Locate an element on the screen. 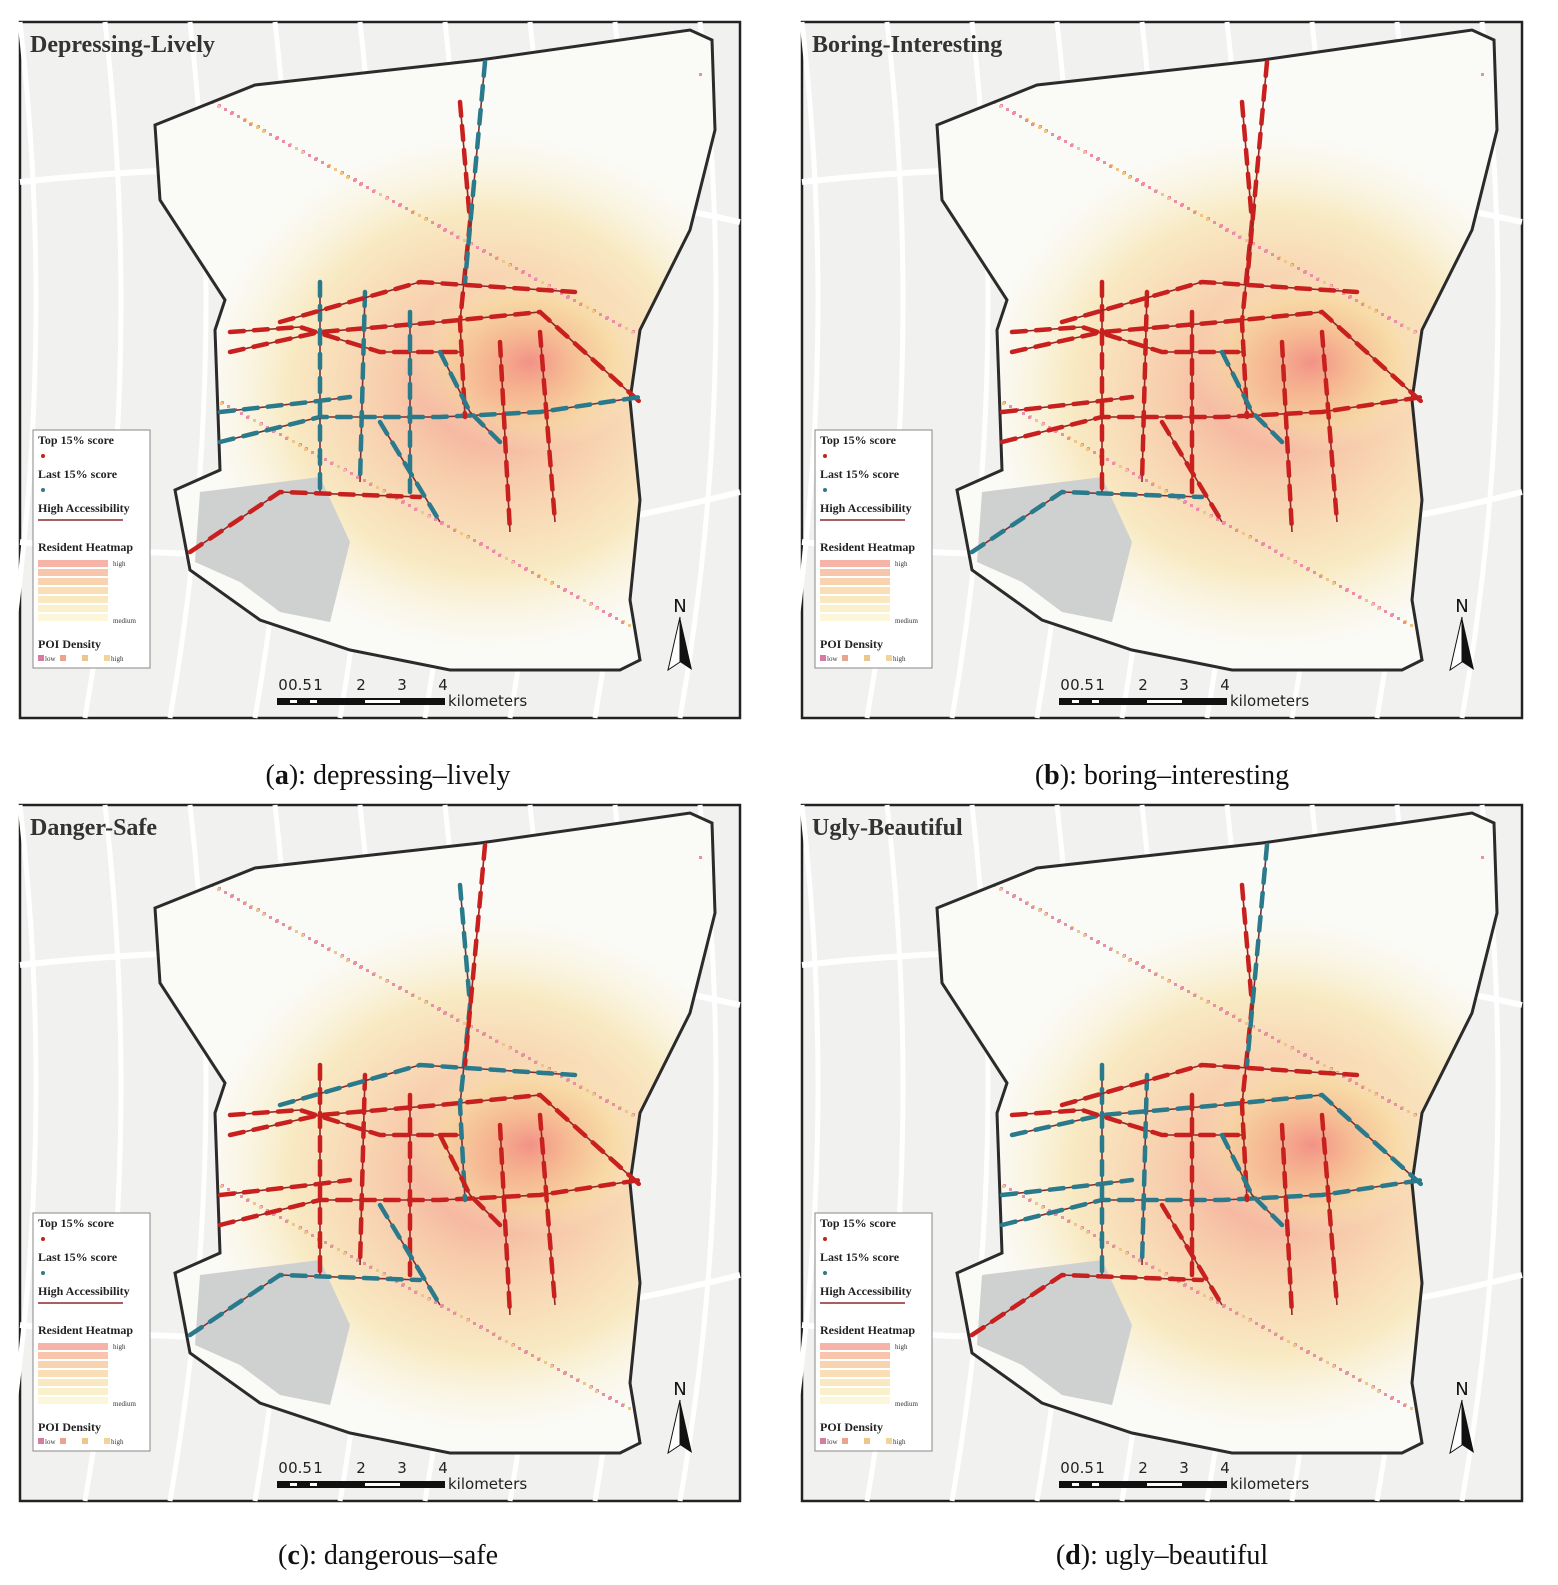  legend-label: Last 15% score is located at coordinates (78, 1257).